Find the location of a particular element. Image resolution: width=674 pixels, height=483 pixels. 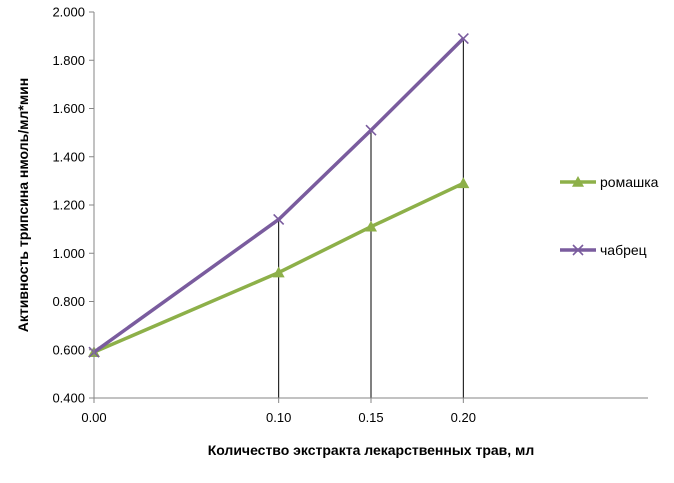

y-tick-label: 1.800 is located at coordinates (68, 60).